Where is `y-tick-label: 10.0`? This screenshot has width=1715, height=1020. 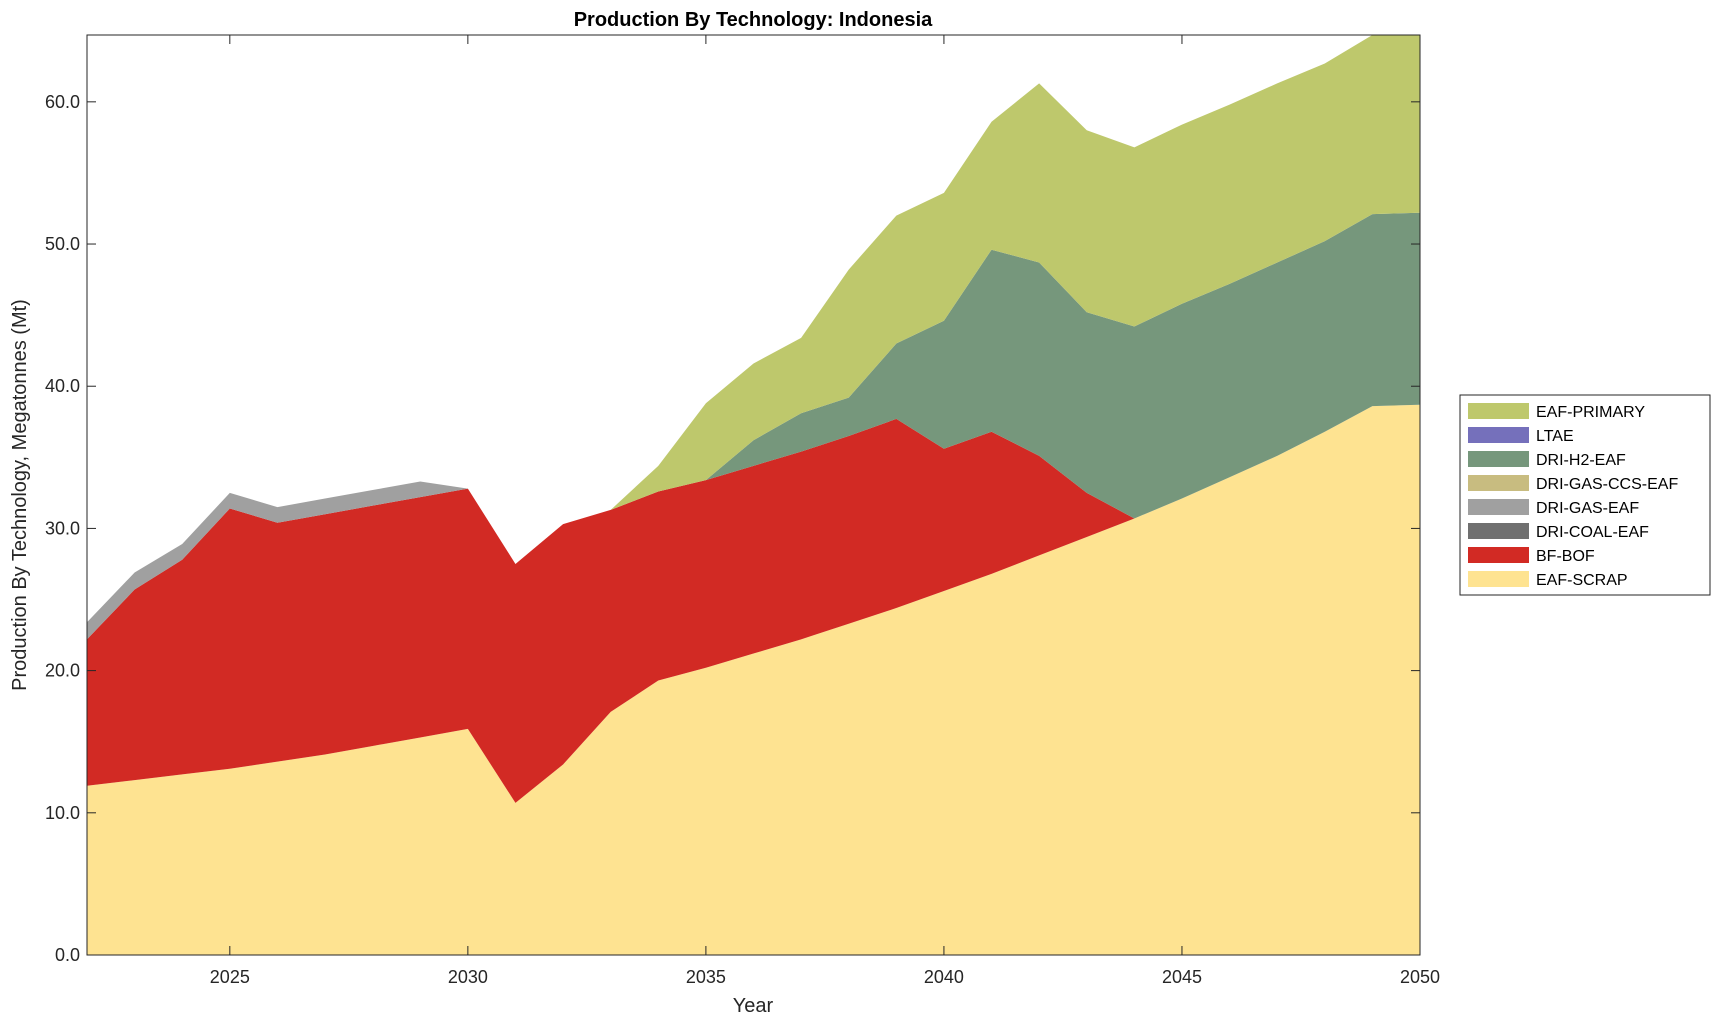 y-tick-label: 10.0 is located at coordinates (62, 813).